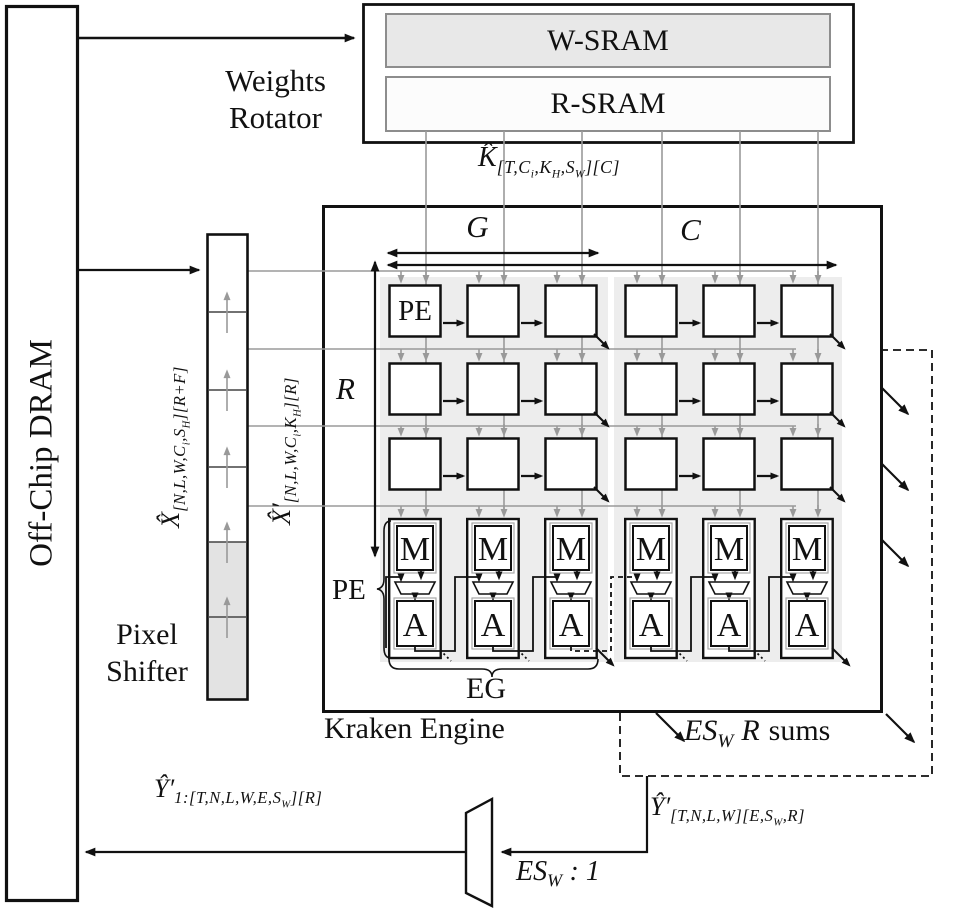 This screenshot has height=908, width=959. I want to click on weights-rotator-line1: Weights, so click(275, 80).